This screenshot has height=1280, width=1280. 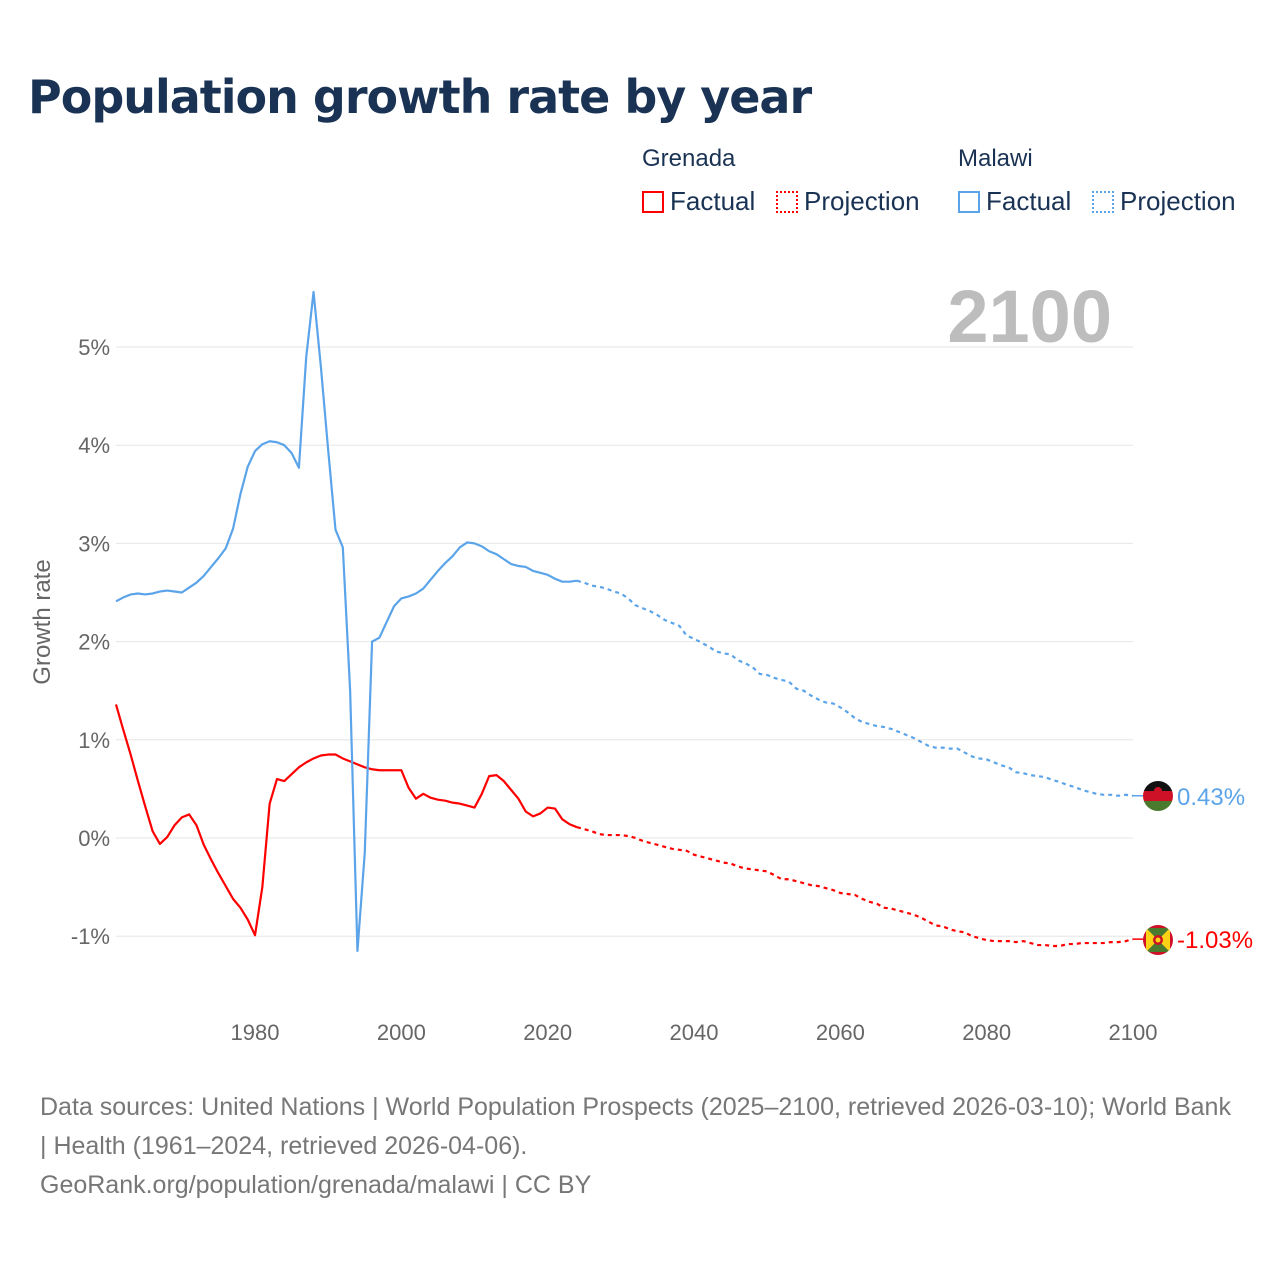 I want to click on y-tick-label: -1%, so click(x=90, y=936).